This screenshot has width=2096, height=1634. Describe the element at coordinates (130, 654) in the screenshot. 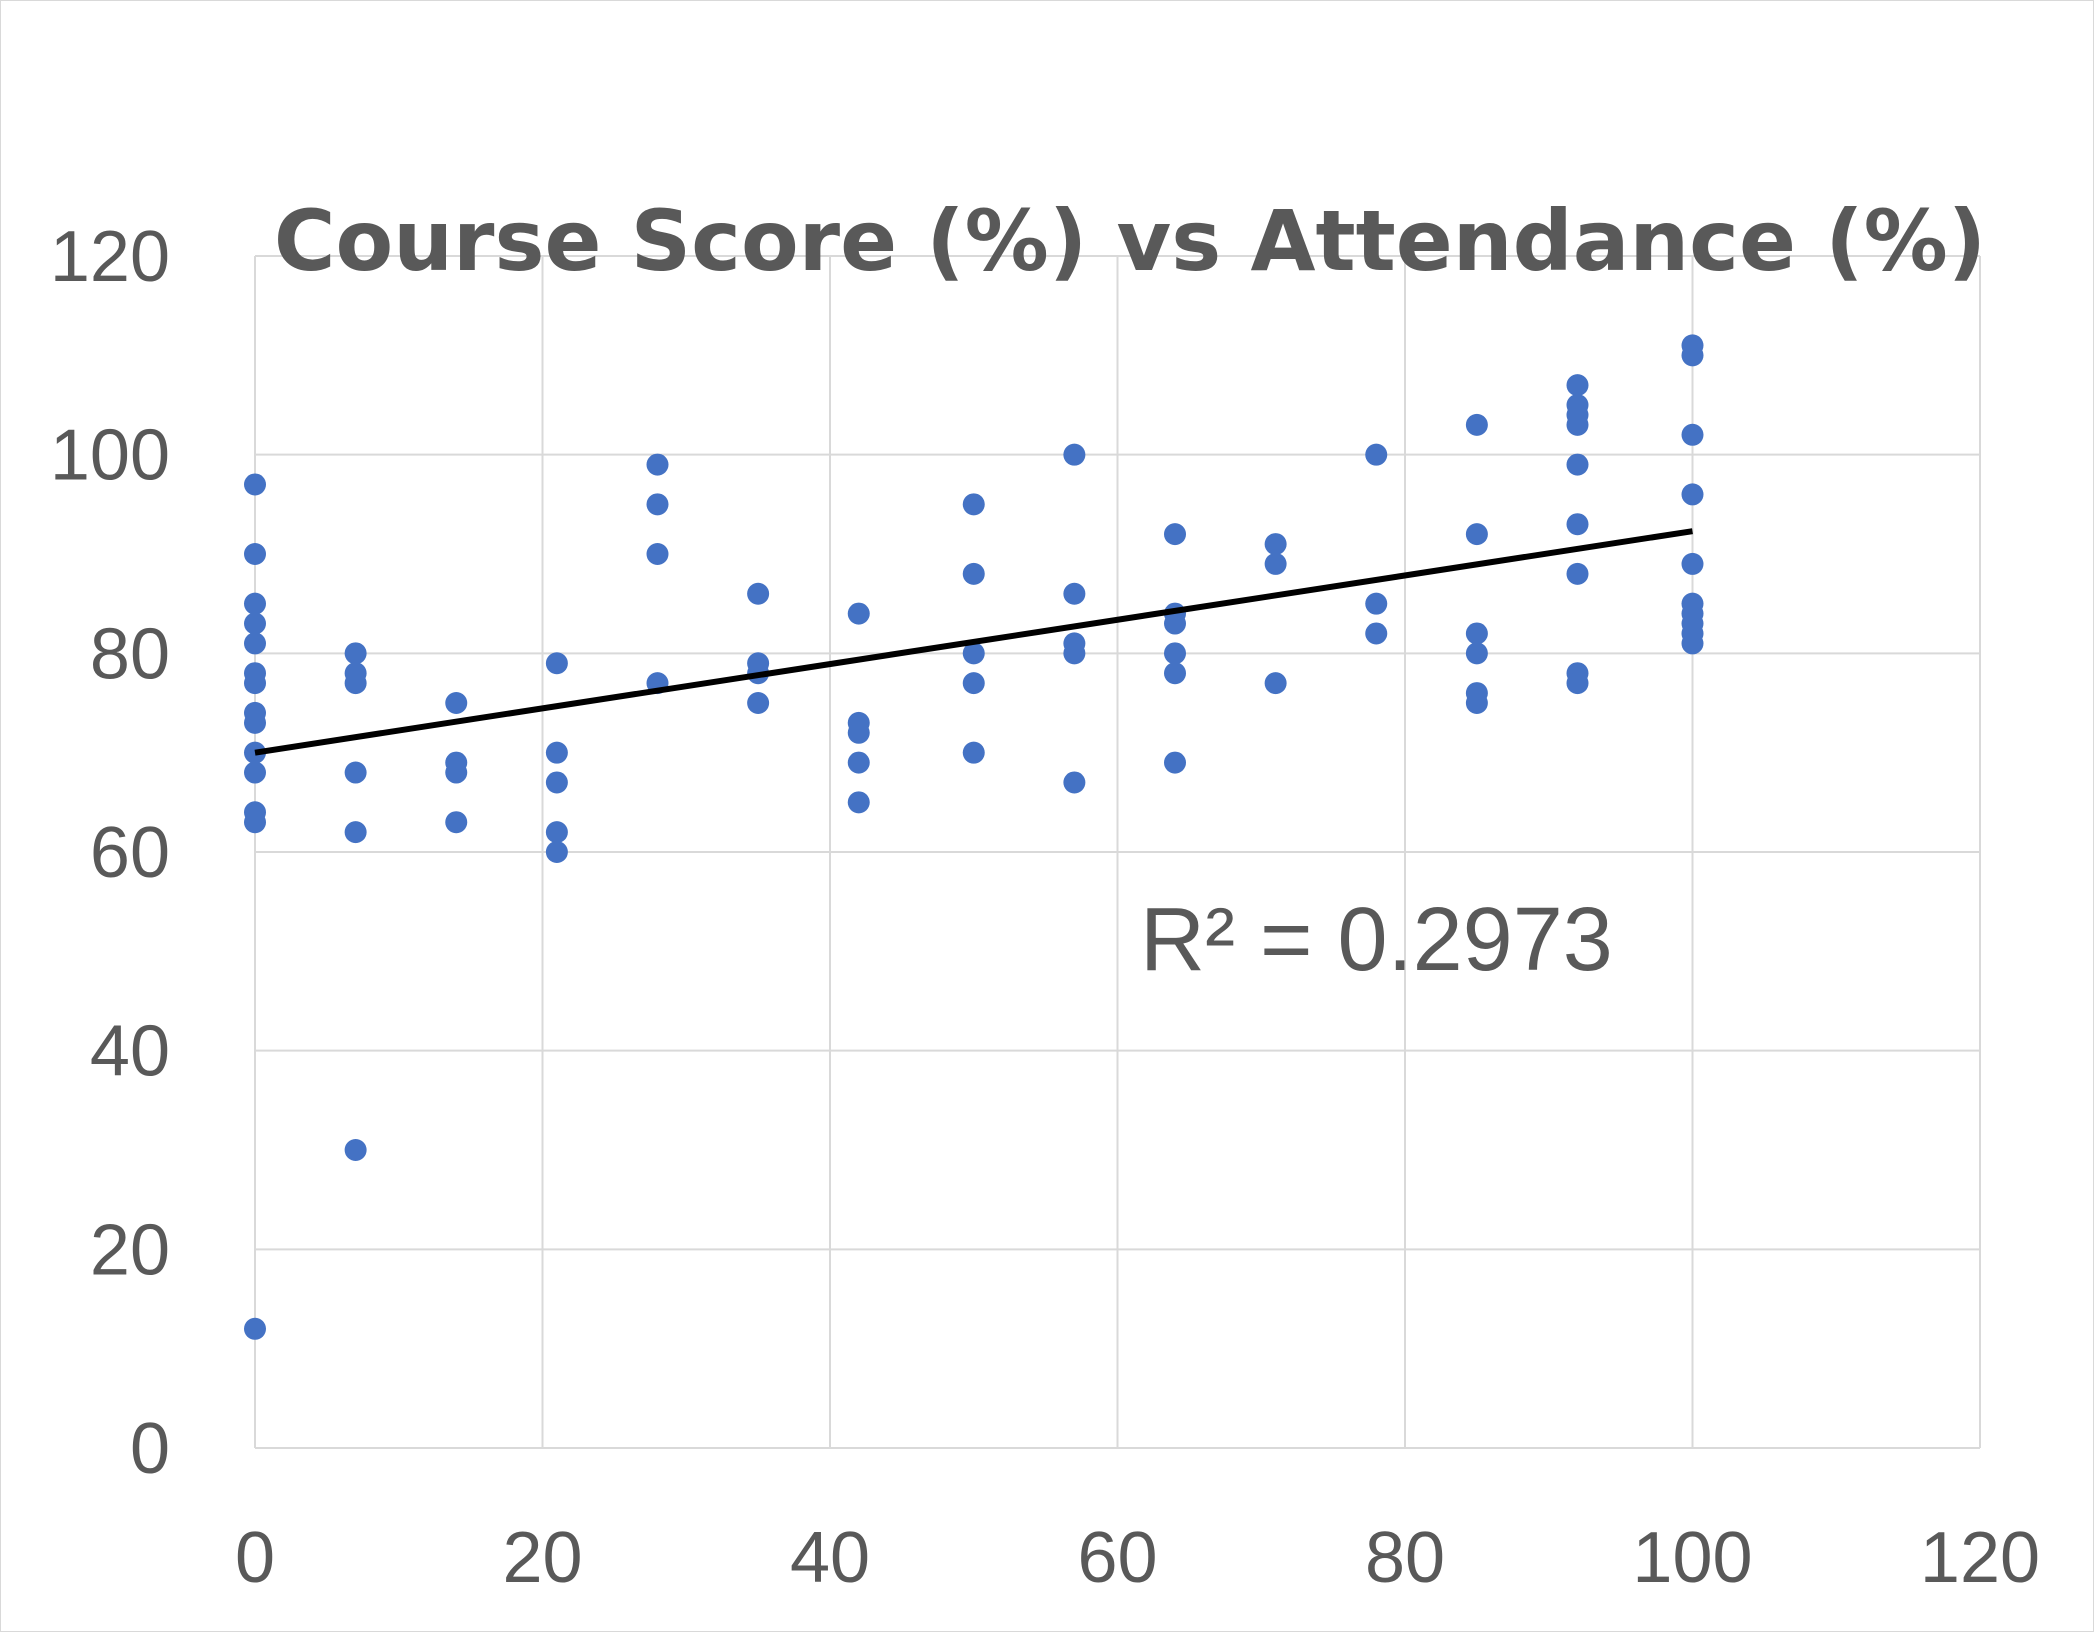

I see `y-tick-label: 80` at that location.